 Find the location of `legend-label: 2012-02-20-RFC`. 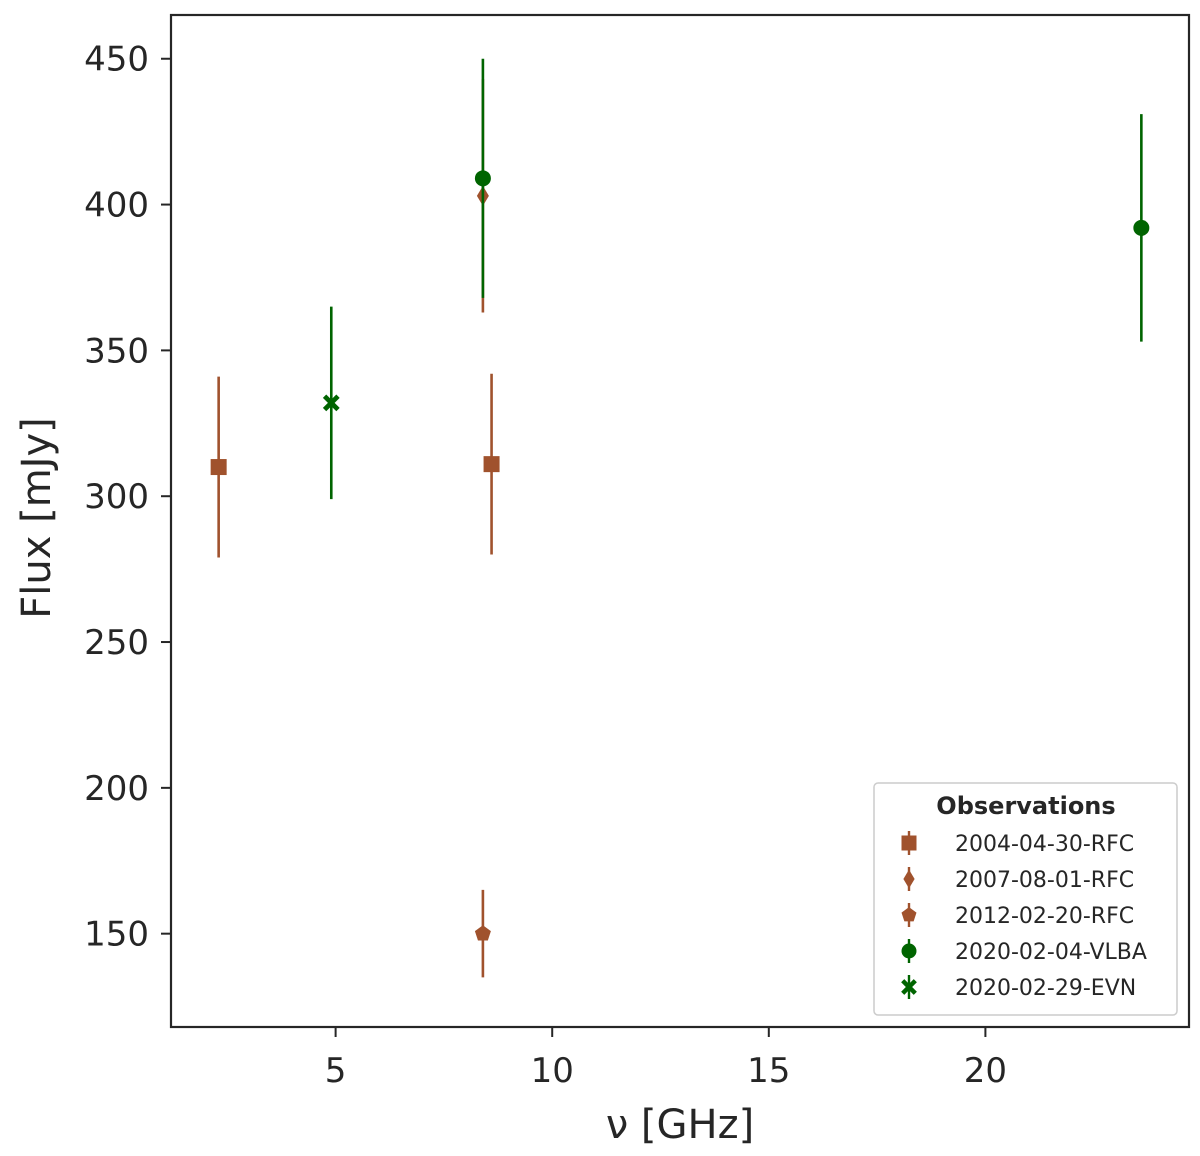

legend-label: 2012-02-20-RFC is located at coordinates (1044, 916).